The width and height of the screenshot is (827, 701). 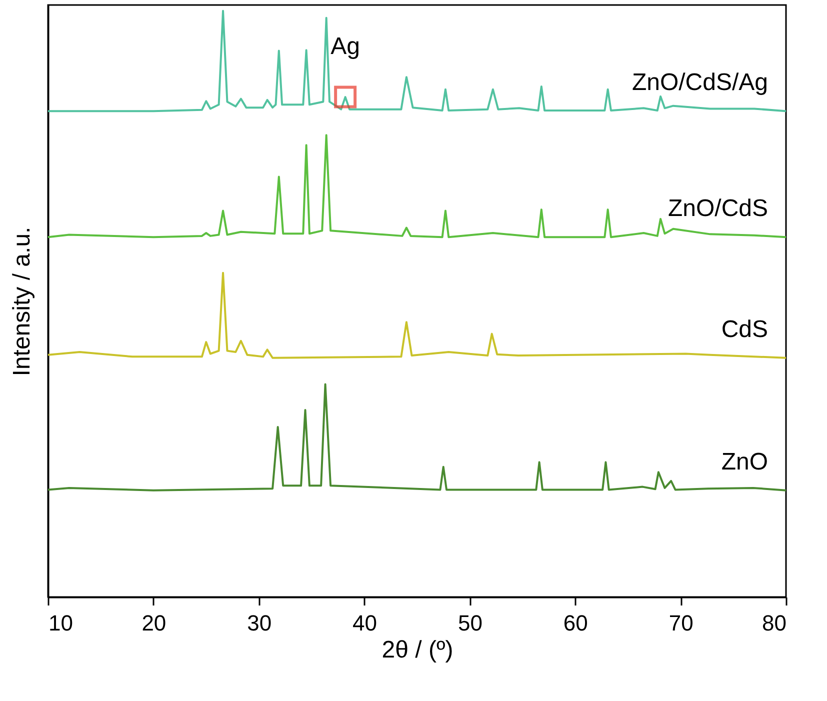 What do you see at coordinates (700, 82) in the screenshot?
I see `series-label: ZnO/CdS/Ag` at bounding box center [700, 82].